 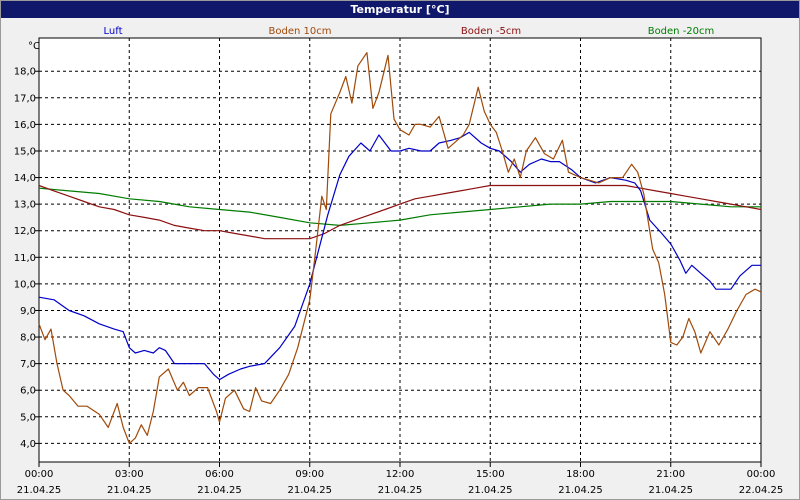 What do you see at coordinates (399, 206) in the screenshot?
I see `series-line-boden-20cm` at bounding box center [399, 206].